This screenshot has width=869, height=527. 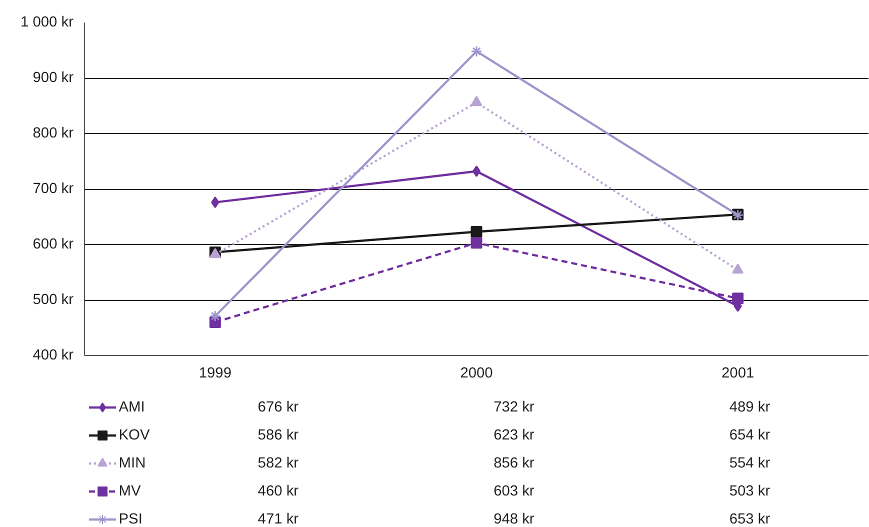 I want to click on y-tick-label: 1 000 kr, so click(x=47, y=22).